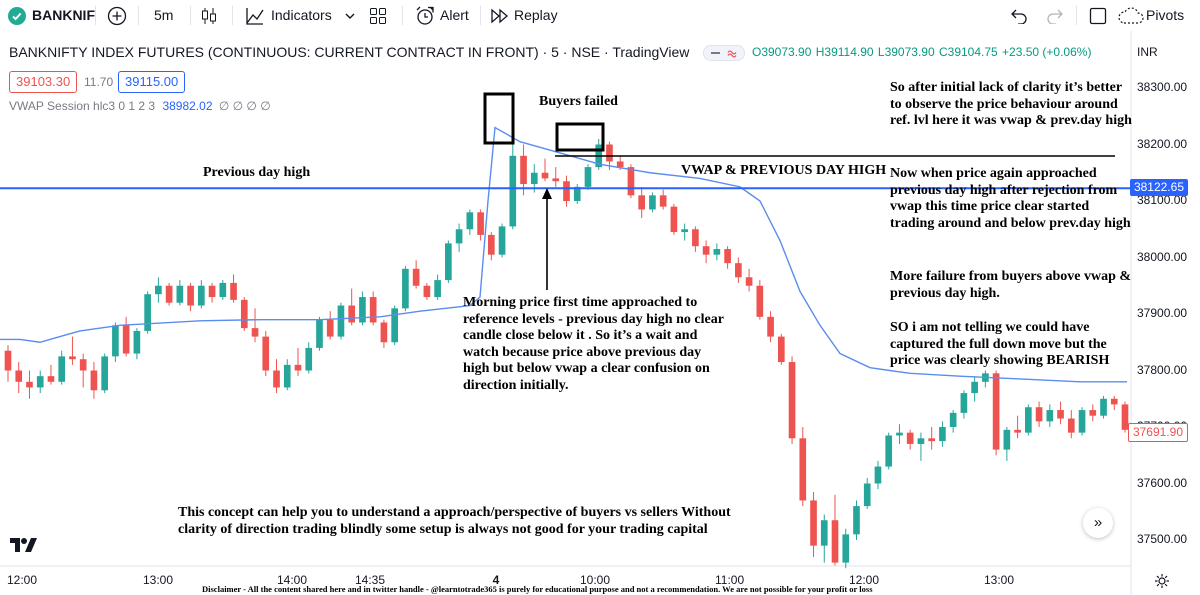 Image resolution: width=1200 pixels, height=595 pixels. What do you see at coordinates (24, 545) in the screenshot?
I see `tradingview-watermark-icon` at bounding box center [24, 545].